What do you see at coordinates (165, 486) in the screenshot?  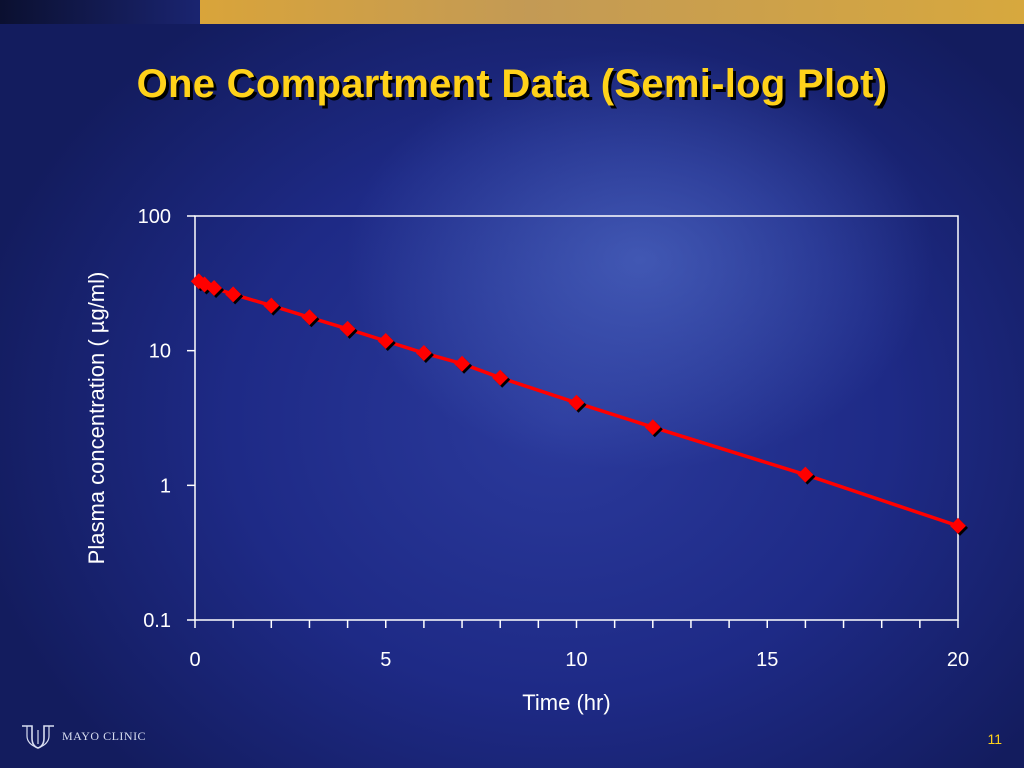 I see `y-tick-label: 1` at bounding box center [165, 486].